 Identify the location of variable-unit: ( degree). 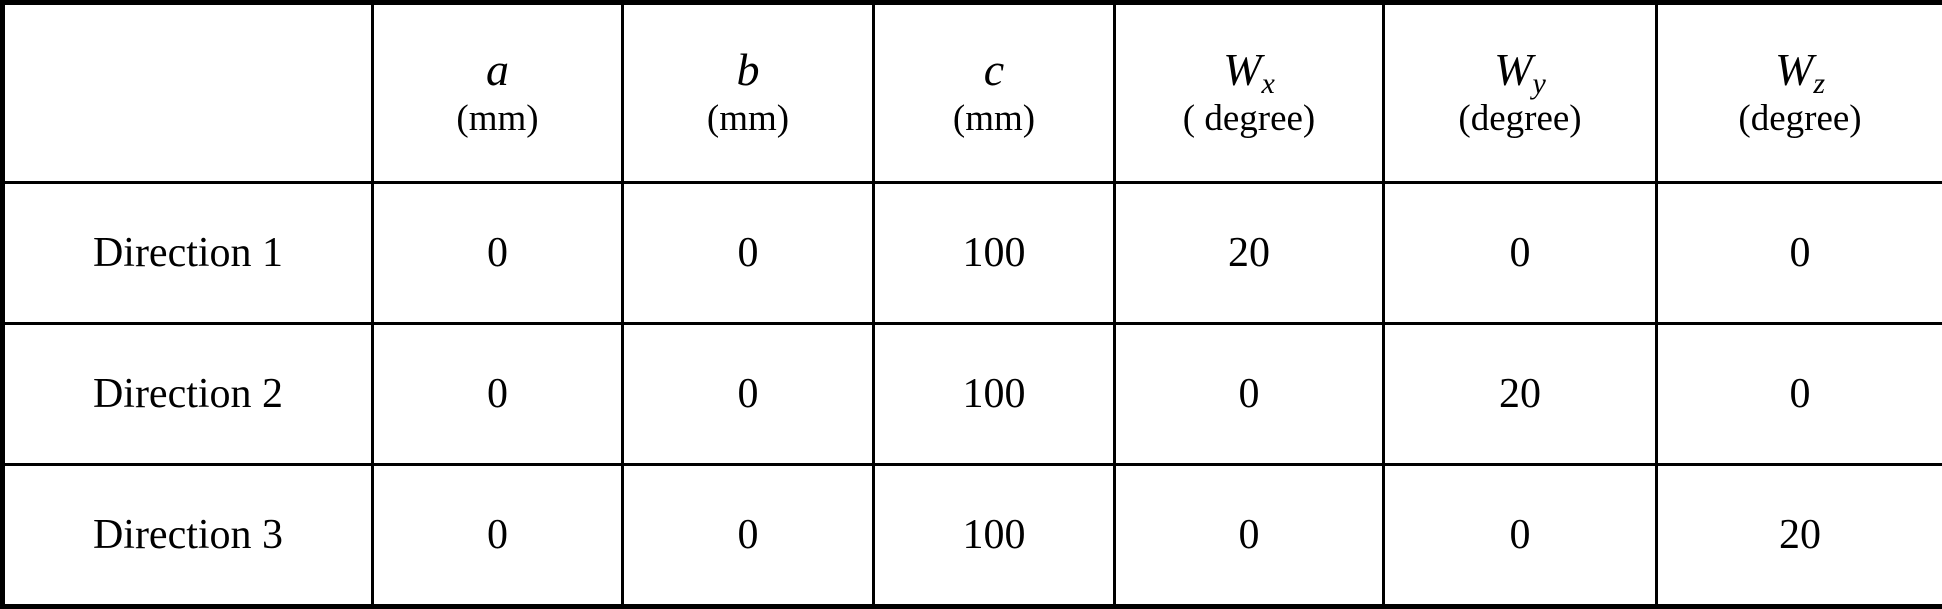
(1249, 119).